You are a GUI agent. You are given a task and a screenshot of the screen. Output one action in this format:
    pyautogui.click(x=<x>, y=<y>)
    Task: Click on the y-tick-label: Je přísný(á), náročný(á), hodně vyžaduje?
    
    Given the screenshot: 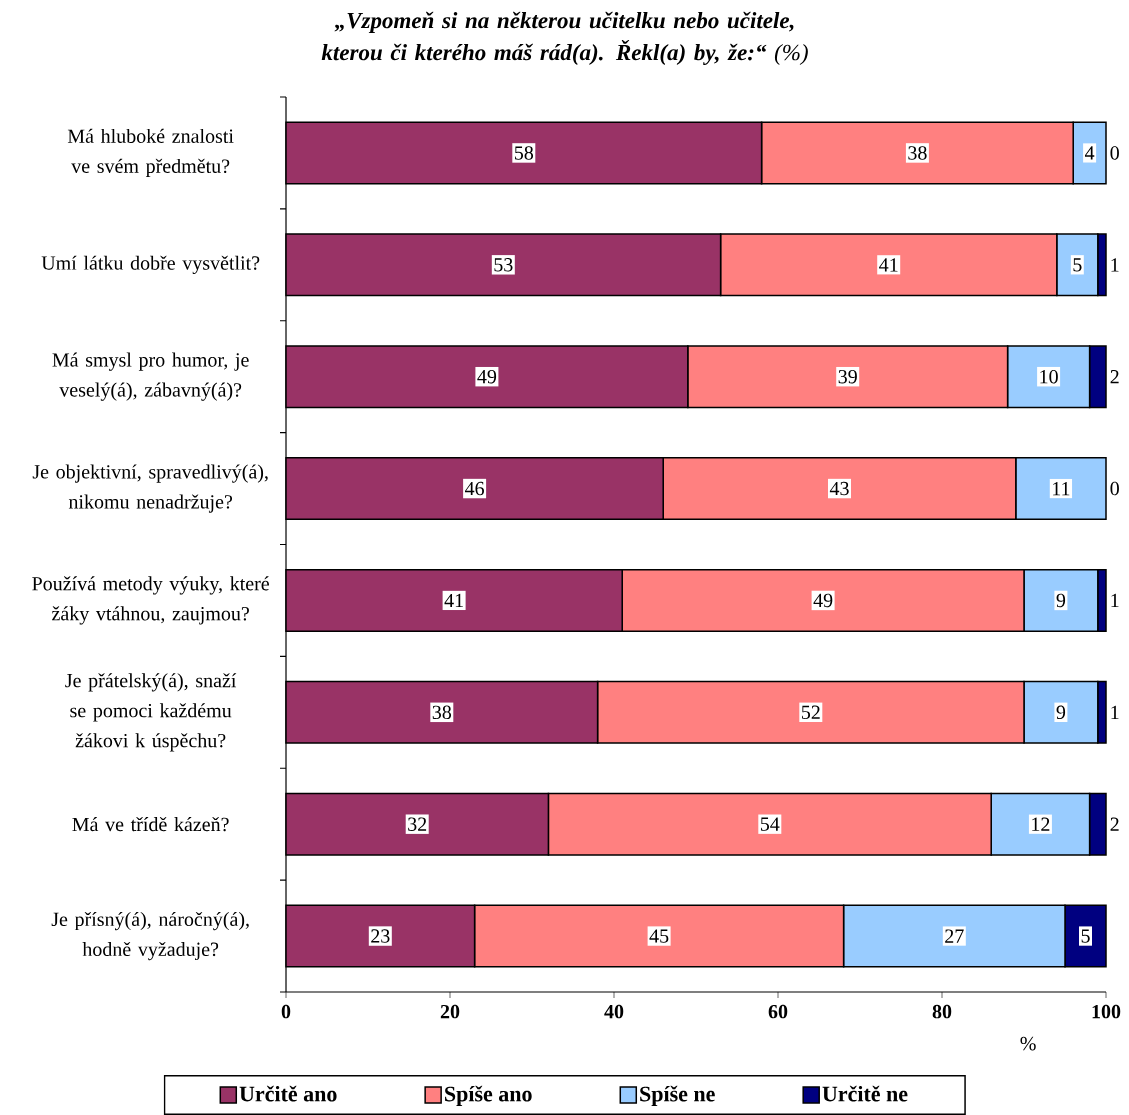 What is the action you would take?
    pyautogui.click(x=150, y=936)
    